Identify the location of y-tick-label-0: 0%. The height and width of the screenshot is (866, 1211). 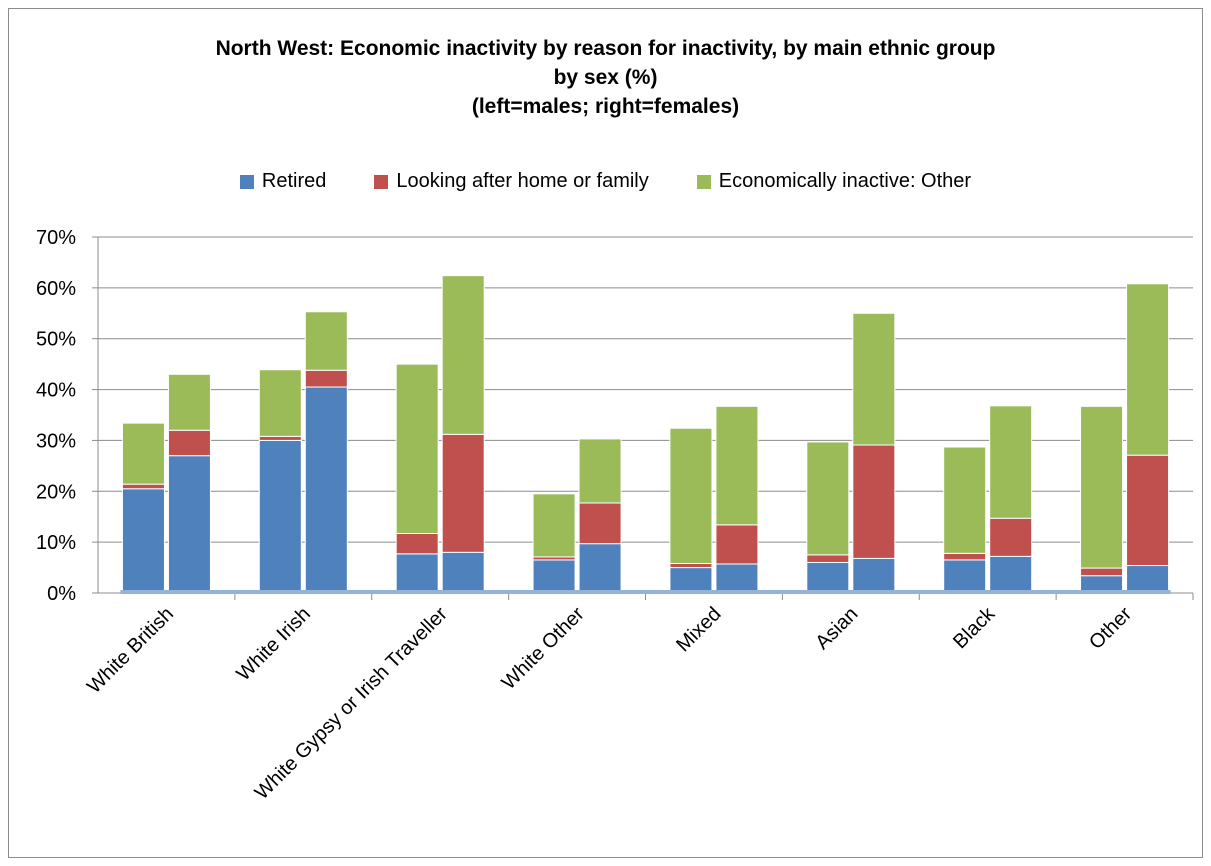
(61, 594).